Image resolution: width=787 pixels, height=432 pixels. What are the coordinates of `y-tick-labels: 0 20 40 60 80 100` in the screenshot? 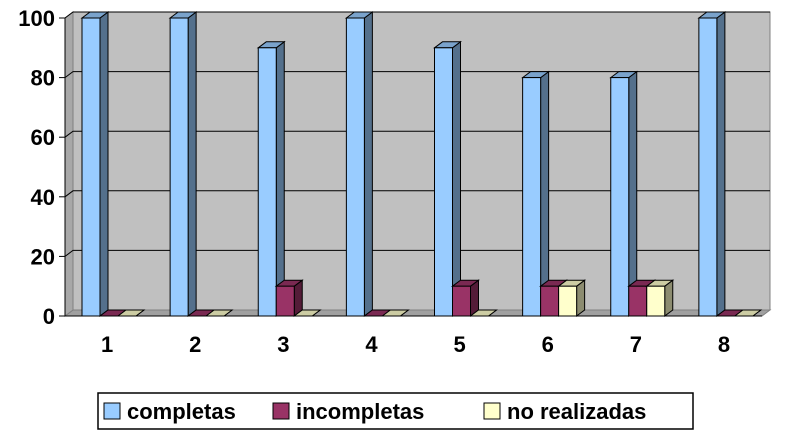 It's located at (36, 167).